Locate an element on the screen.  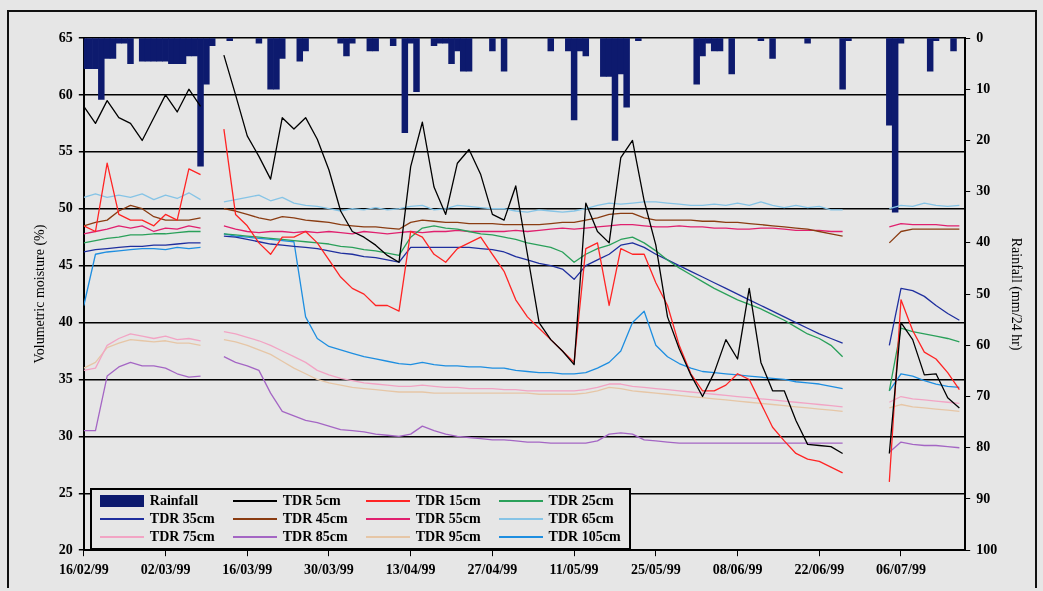
x-tick-label: 13/04/99 is located at coordinates (410, 570).